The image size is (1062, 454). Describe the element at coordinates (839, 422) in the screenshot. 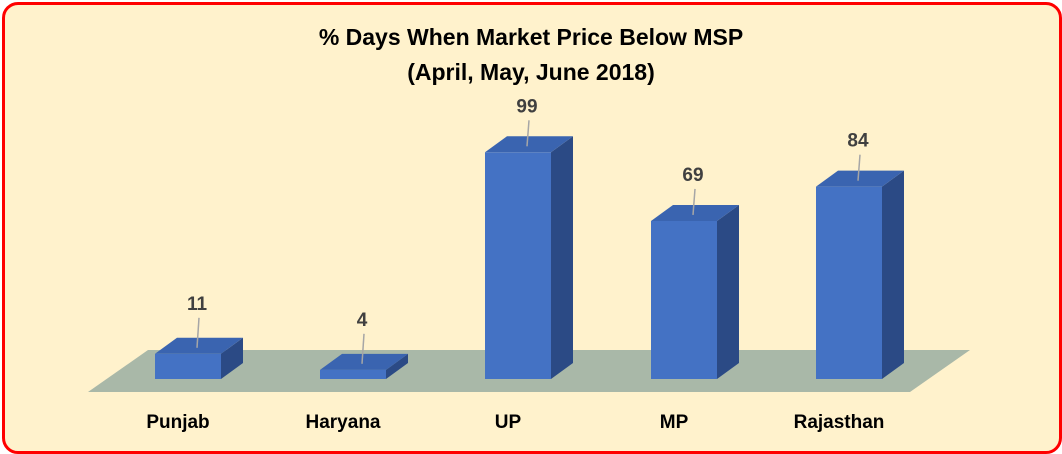

I see `category-label: Rajasthan` at that location.